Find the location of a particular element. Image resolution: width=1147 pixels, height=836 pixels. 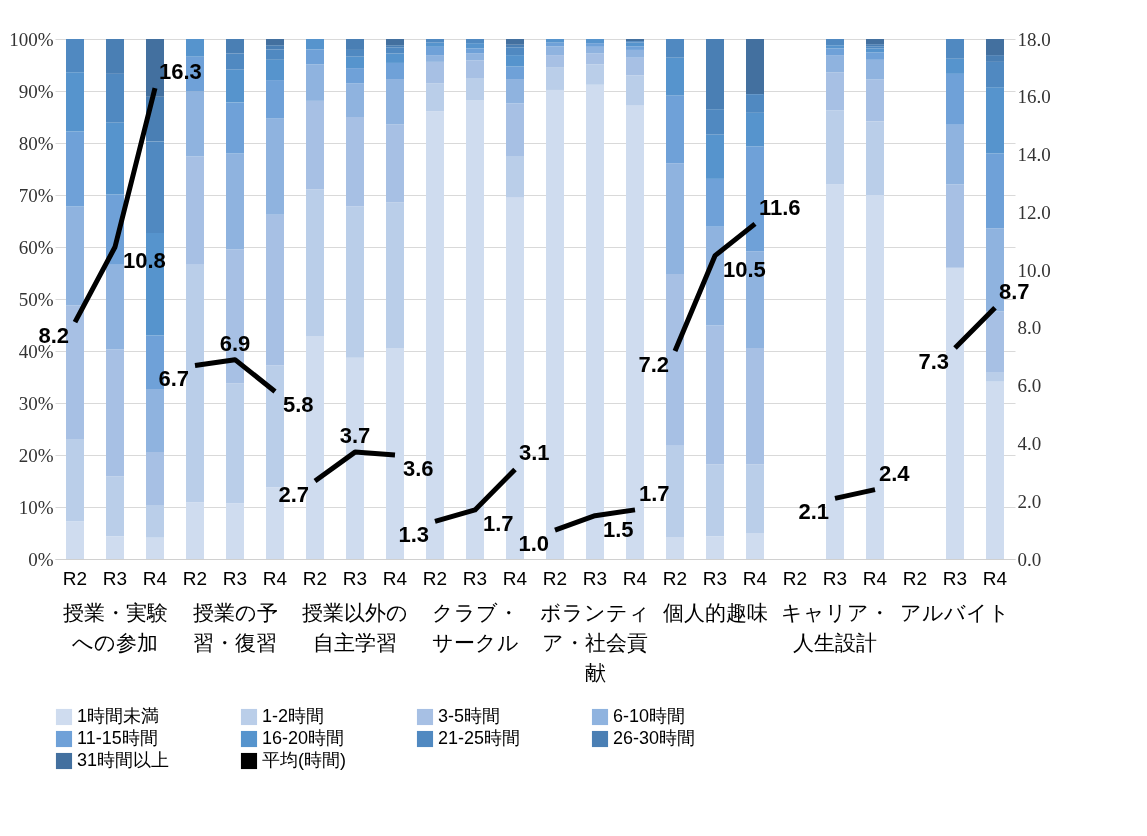

text: キャリア・人生設計 is located at coordinates (835, 627).